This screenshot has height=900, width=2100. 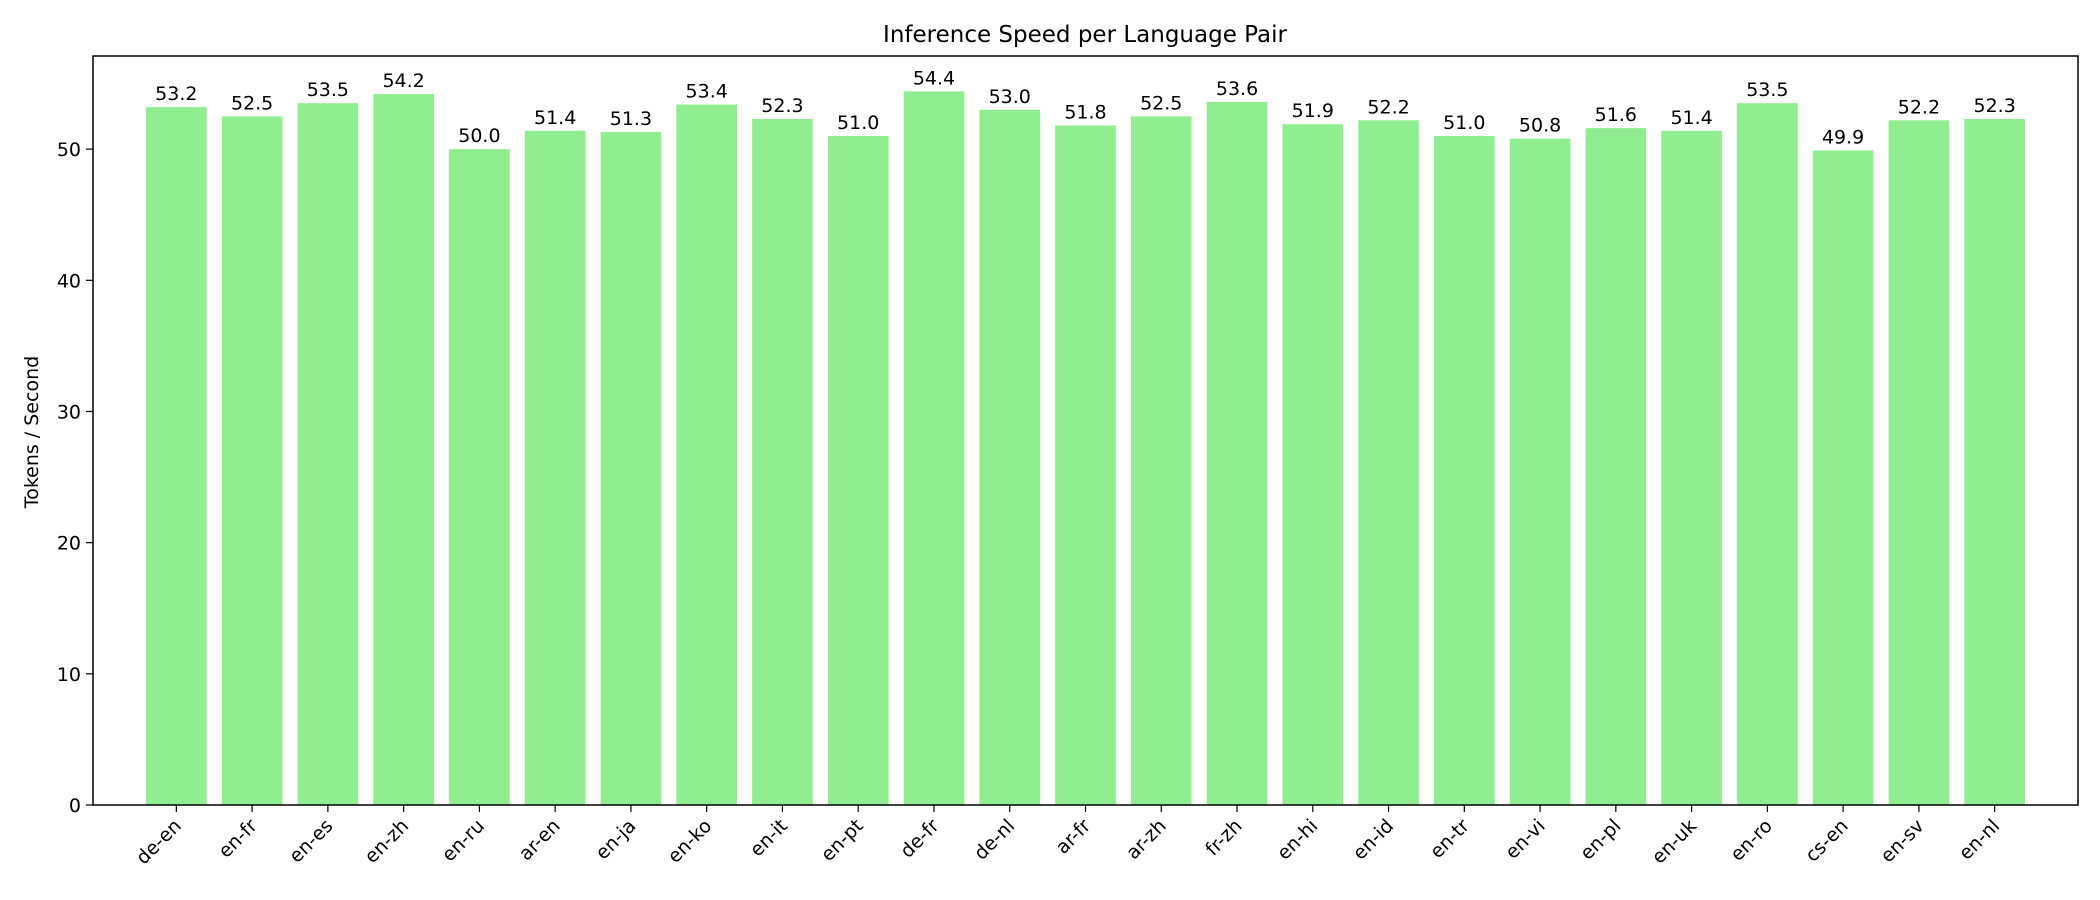 I want to click on x-tick-label: en-ro, so click(x=1751, y=840).